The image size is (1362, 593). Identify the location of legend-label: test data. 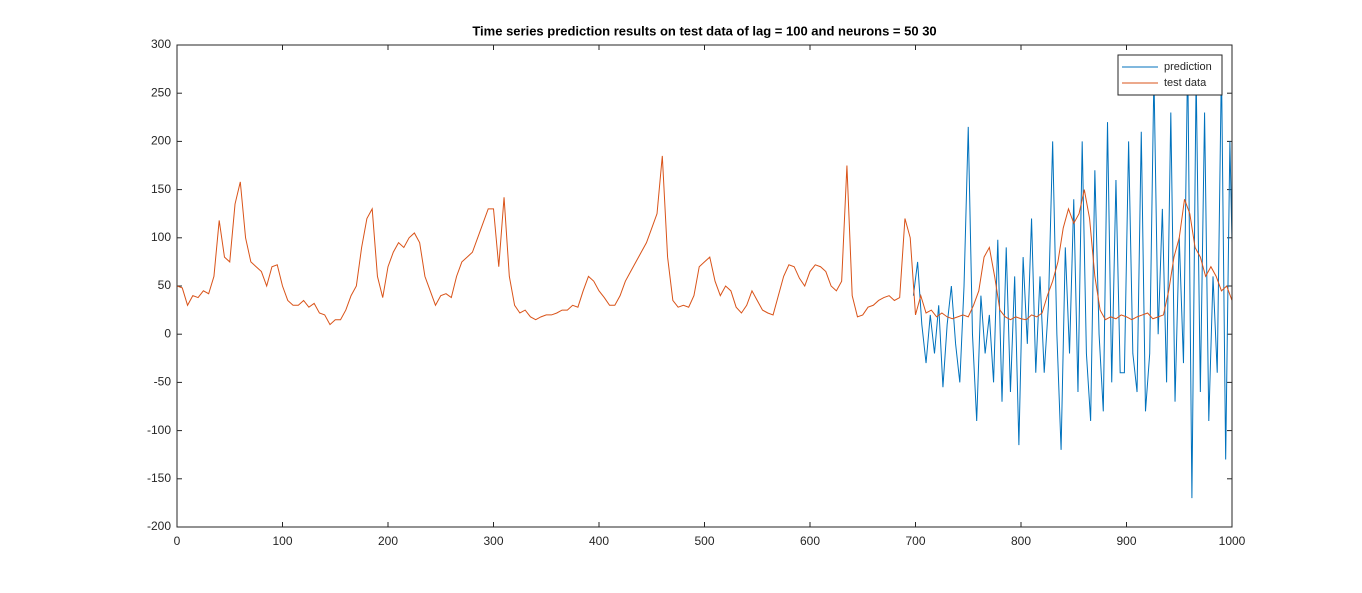
(1185, 83).